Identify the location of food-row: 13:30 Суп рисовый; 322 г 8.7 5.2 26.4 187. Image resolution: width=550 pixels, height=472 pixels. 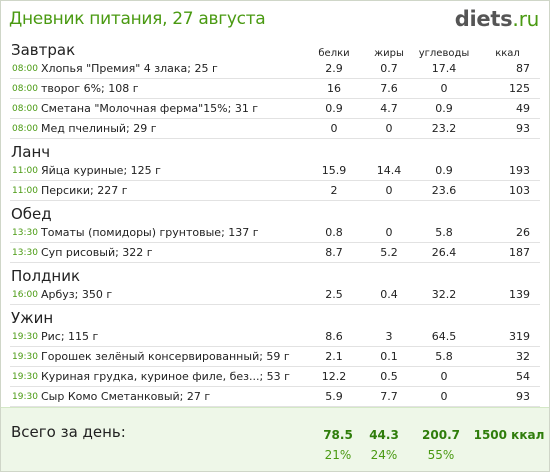
(275, 252).